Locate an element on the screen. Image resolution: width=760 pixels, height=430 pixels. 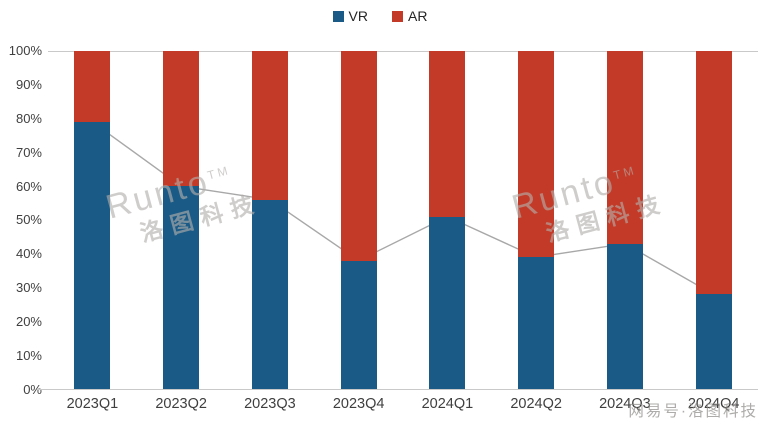
bar-slot-2024Q2 is located at coordinates (536, 220).